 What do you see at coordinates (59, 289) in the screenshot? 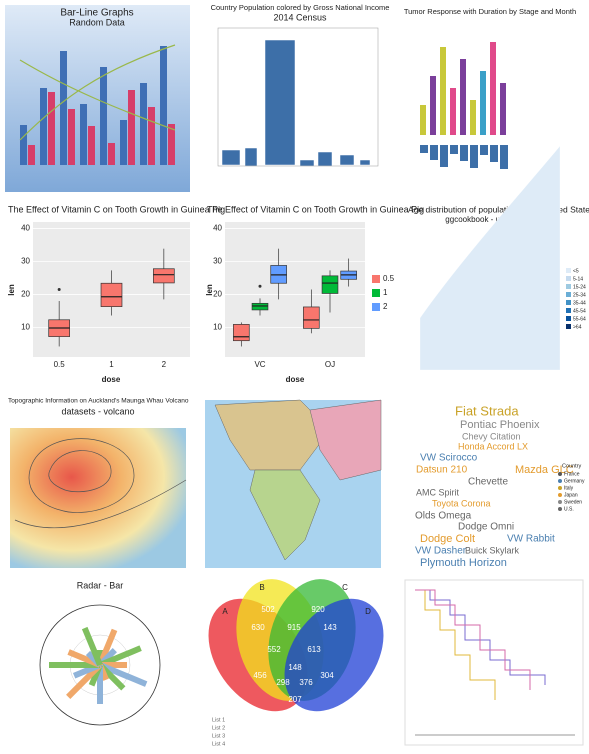
I see `outlier` at bounding box center [59, 289].